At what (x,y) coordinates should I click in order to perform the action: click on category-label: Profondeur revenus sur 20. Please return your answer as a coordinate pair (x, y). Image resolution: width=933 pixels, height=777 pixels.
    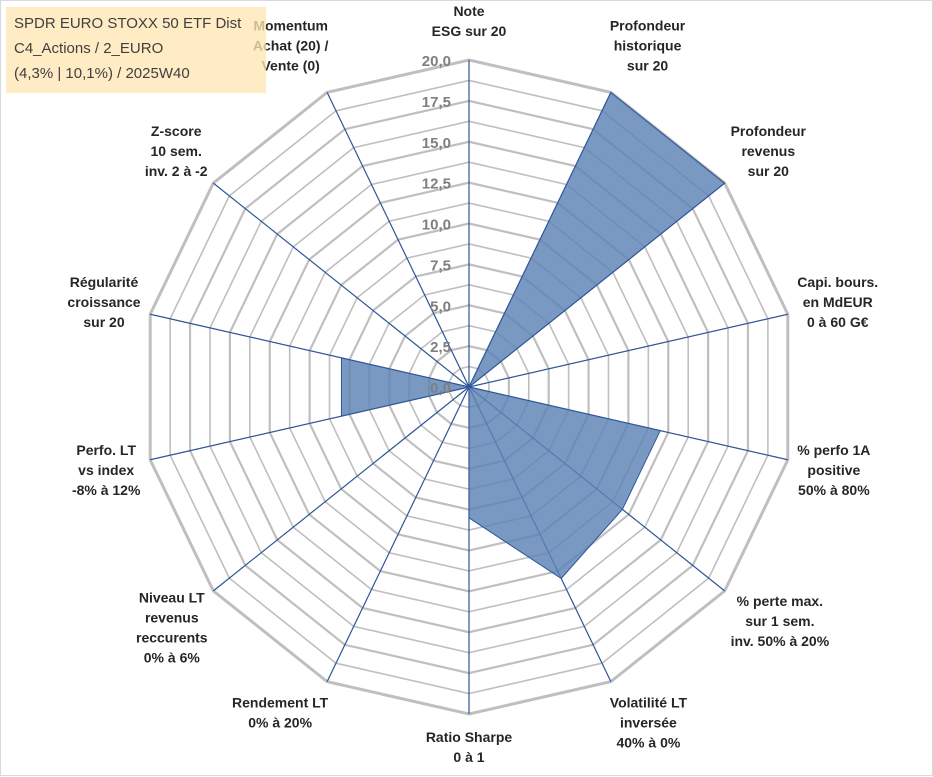
    Looking at the image, I should click on (769, 151).